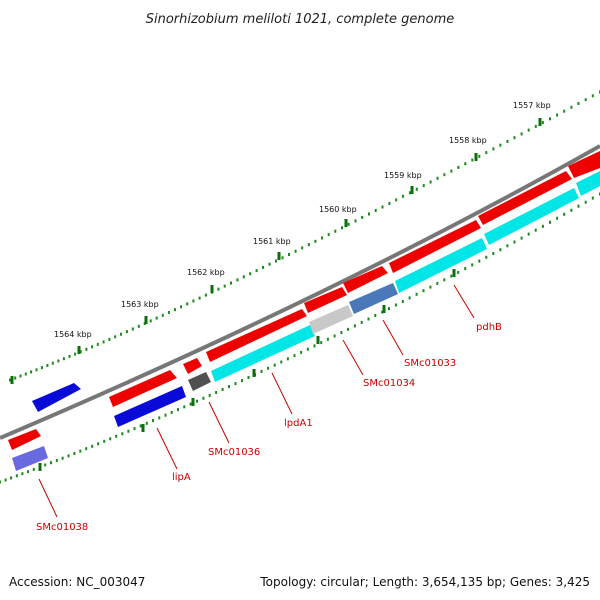  I want to click on gene-label-lpdA1: lpdA1, so click(298, 423).